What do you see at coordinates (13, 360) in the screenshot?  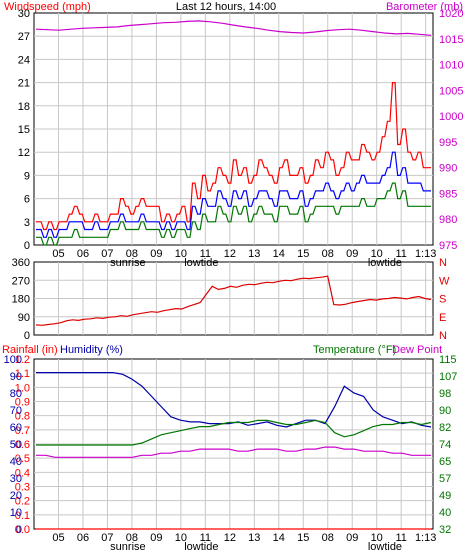 I see `left-tick-label-2: 100` at bounding box center [13, 360].